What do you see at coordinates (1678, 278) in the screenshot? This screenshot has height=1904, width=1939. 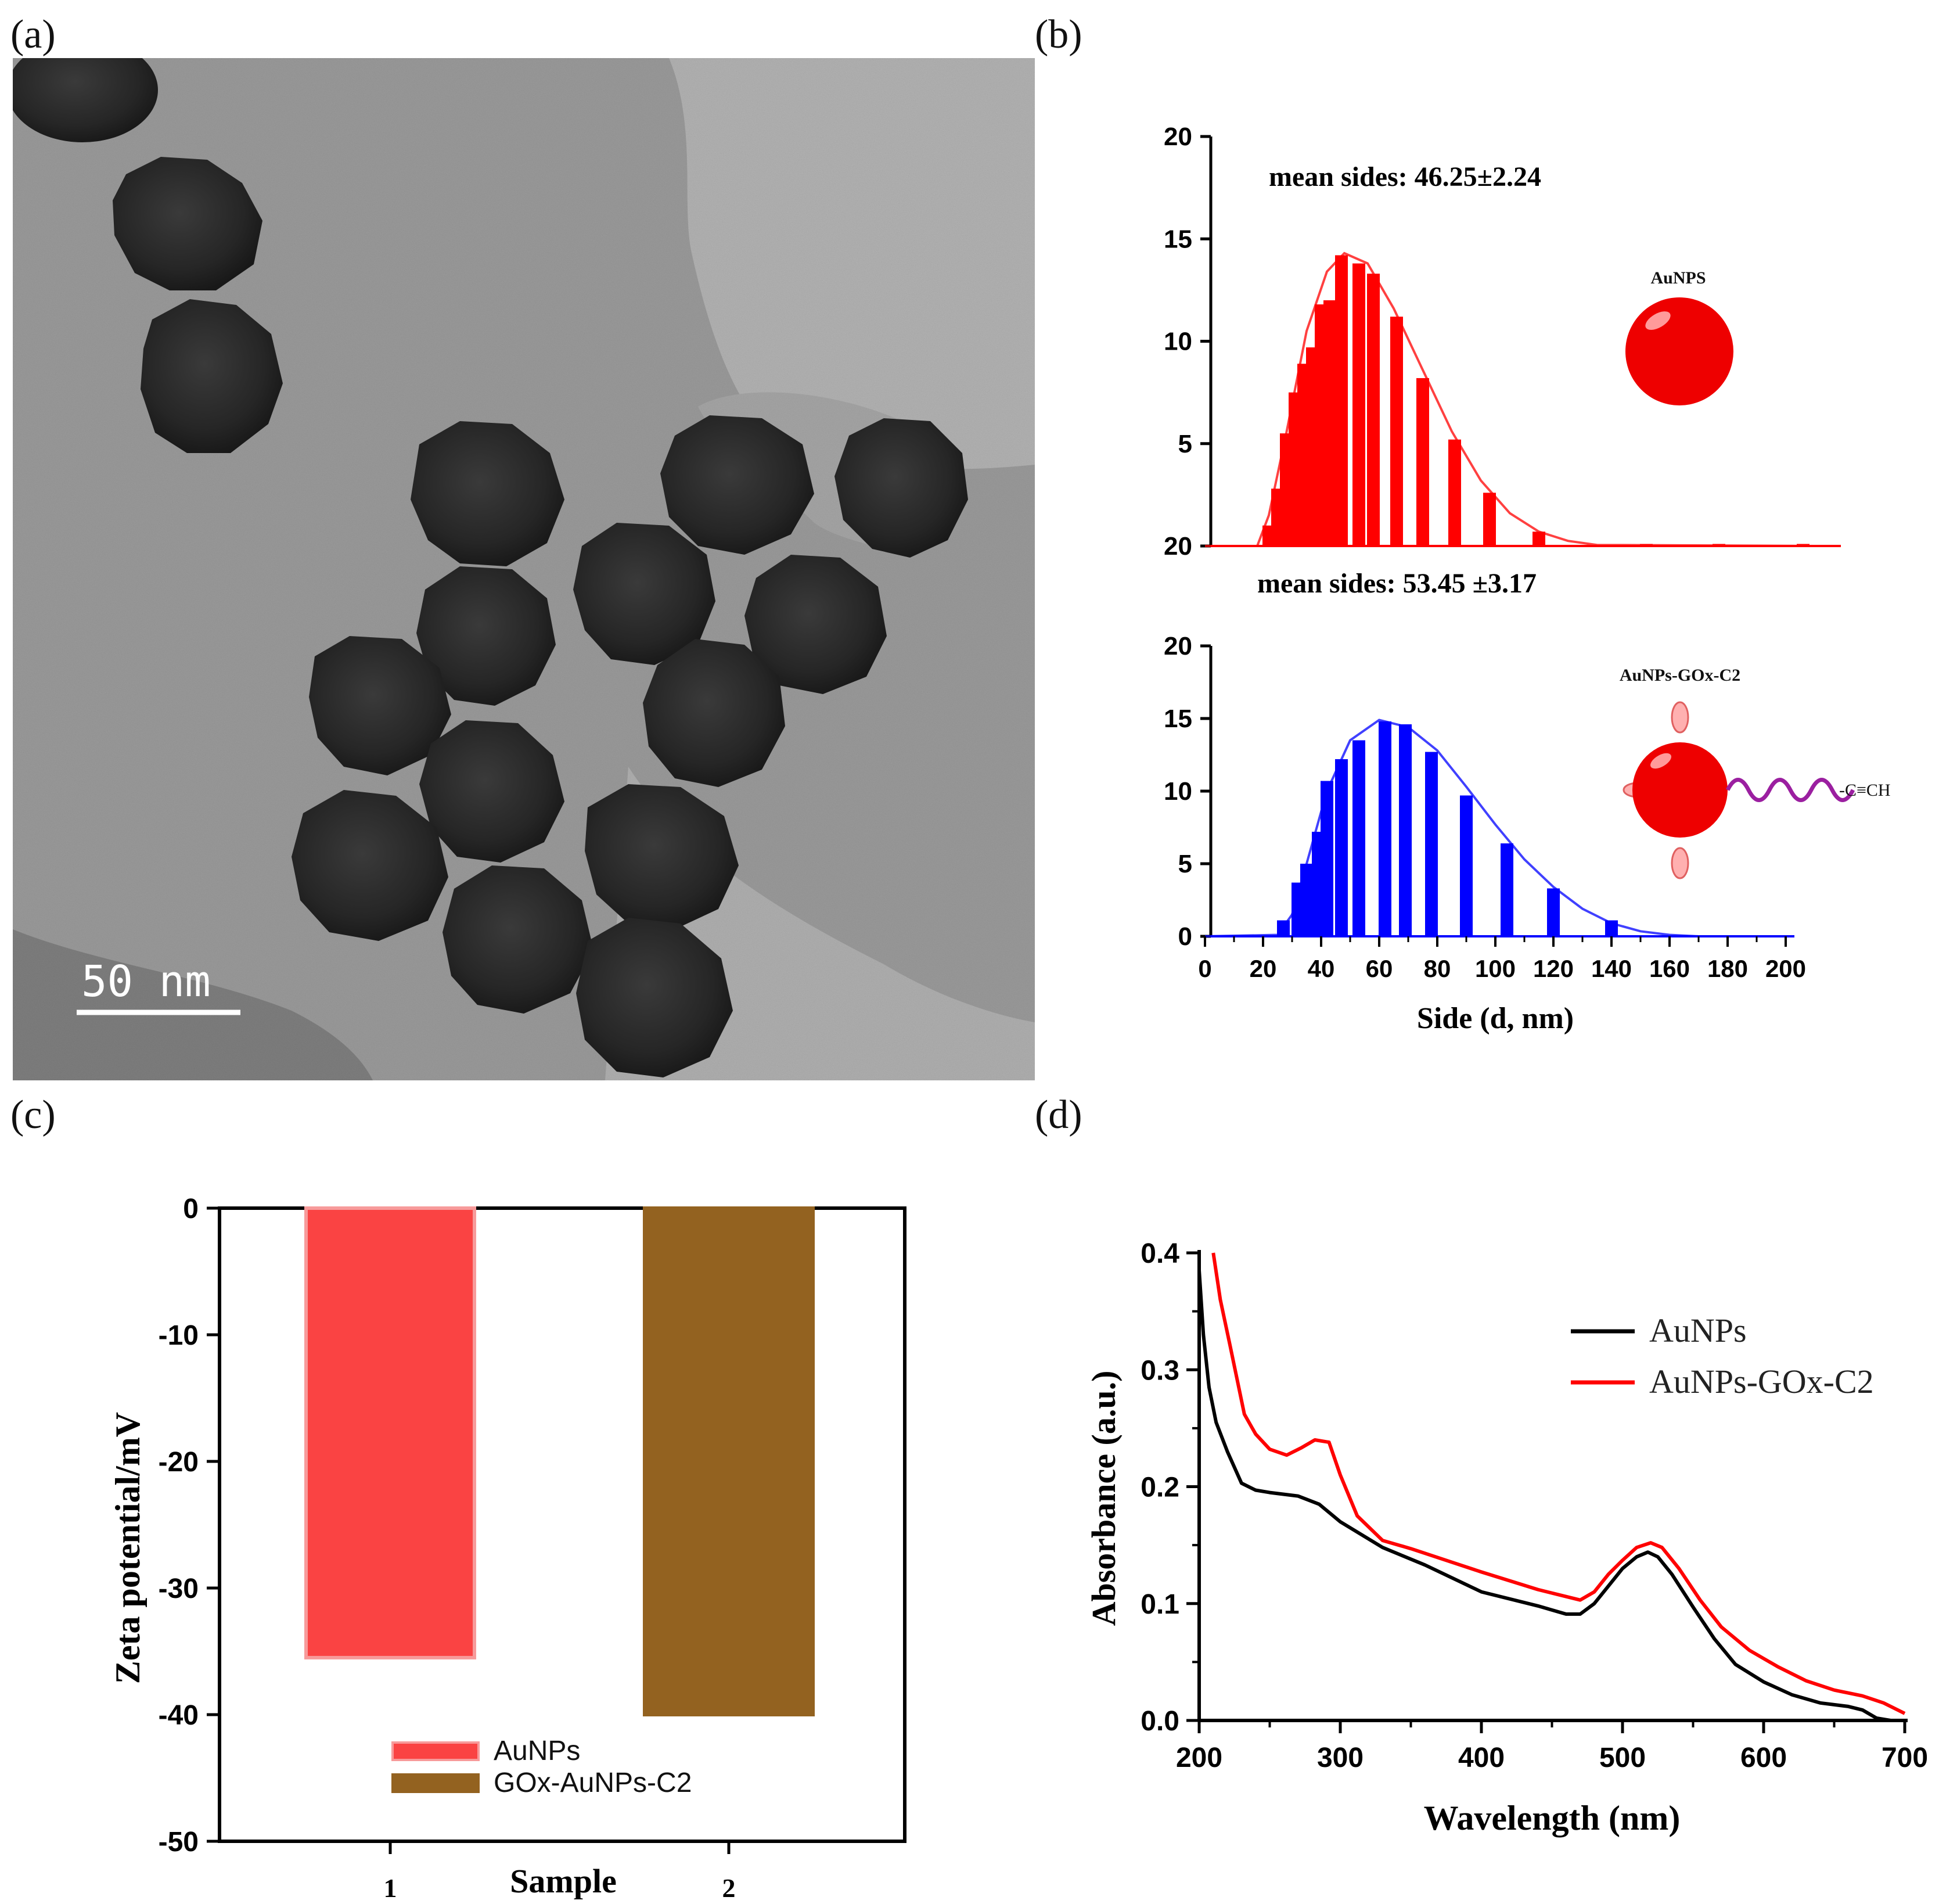 I see `aunps-schematic-label: AuNPS` at bounding box center [1678, 278].